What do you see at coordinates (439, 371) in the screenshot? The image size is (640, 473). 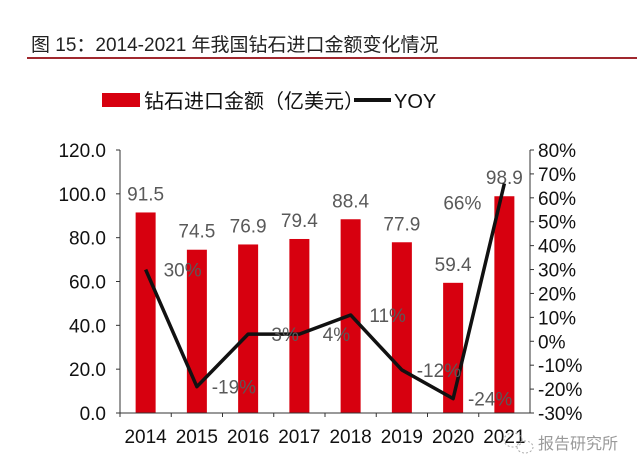 I see `yoy-data-label: -12%` at bounding box center [439, 371].